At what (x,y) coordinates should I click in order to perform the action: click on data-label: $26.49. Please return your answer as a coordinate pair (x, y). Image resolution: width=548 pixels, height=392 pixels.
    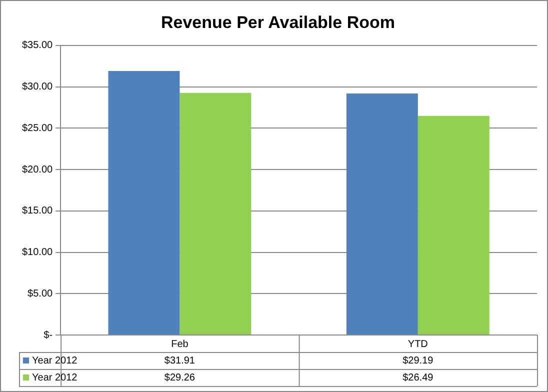
    Looking at the image, I should click on (418, 378).